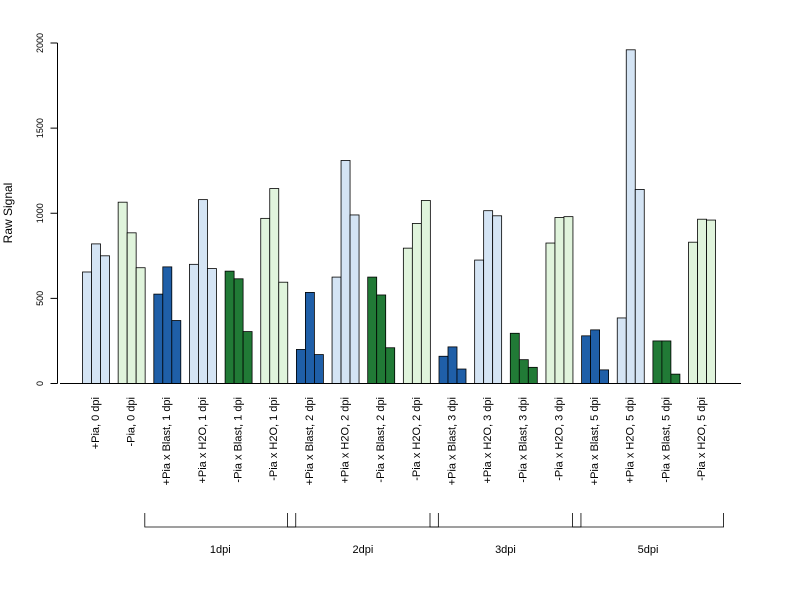 The width and height of the screenshot is (800, 600). Describe the element at coordinates (40, 213) in the screenshot. I see `y-tick-label: 1000` at that location.